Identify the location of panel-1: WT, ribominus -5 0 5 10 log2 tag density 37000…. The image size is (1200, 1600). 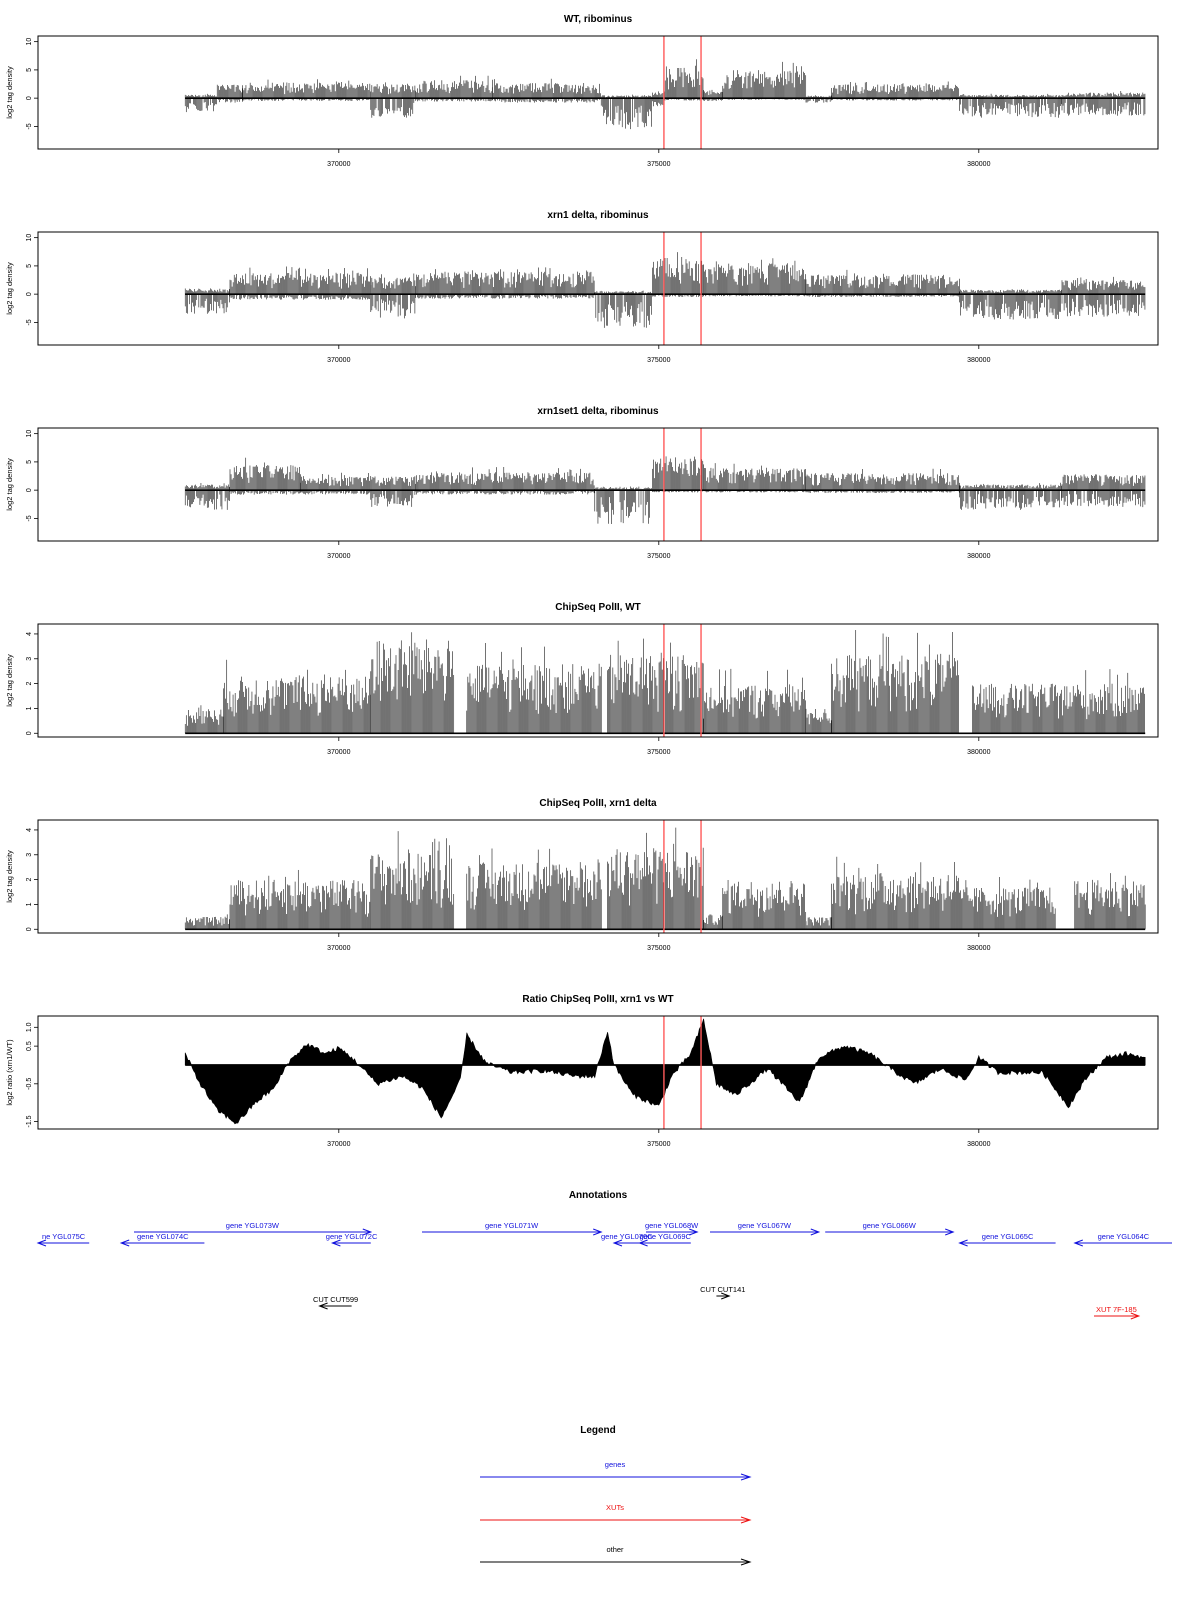
(582, 91).